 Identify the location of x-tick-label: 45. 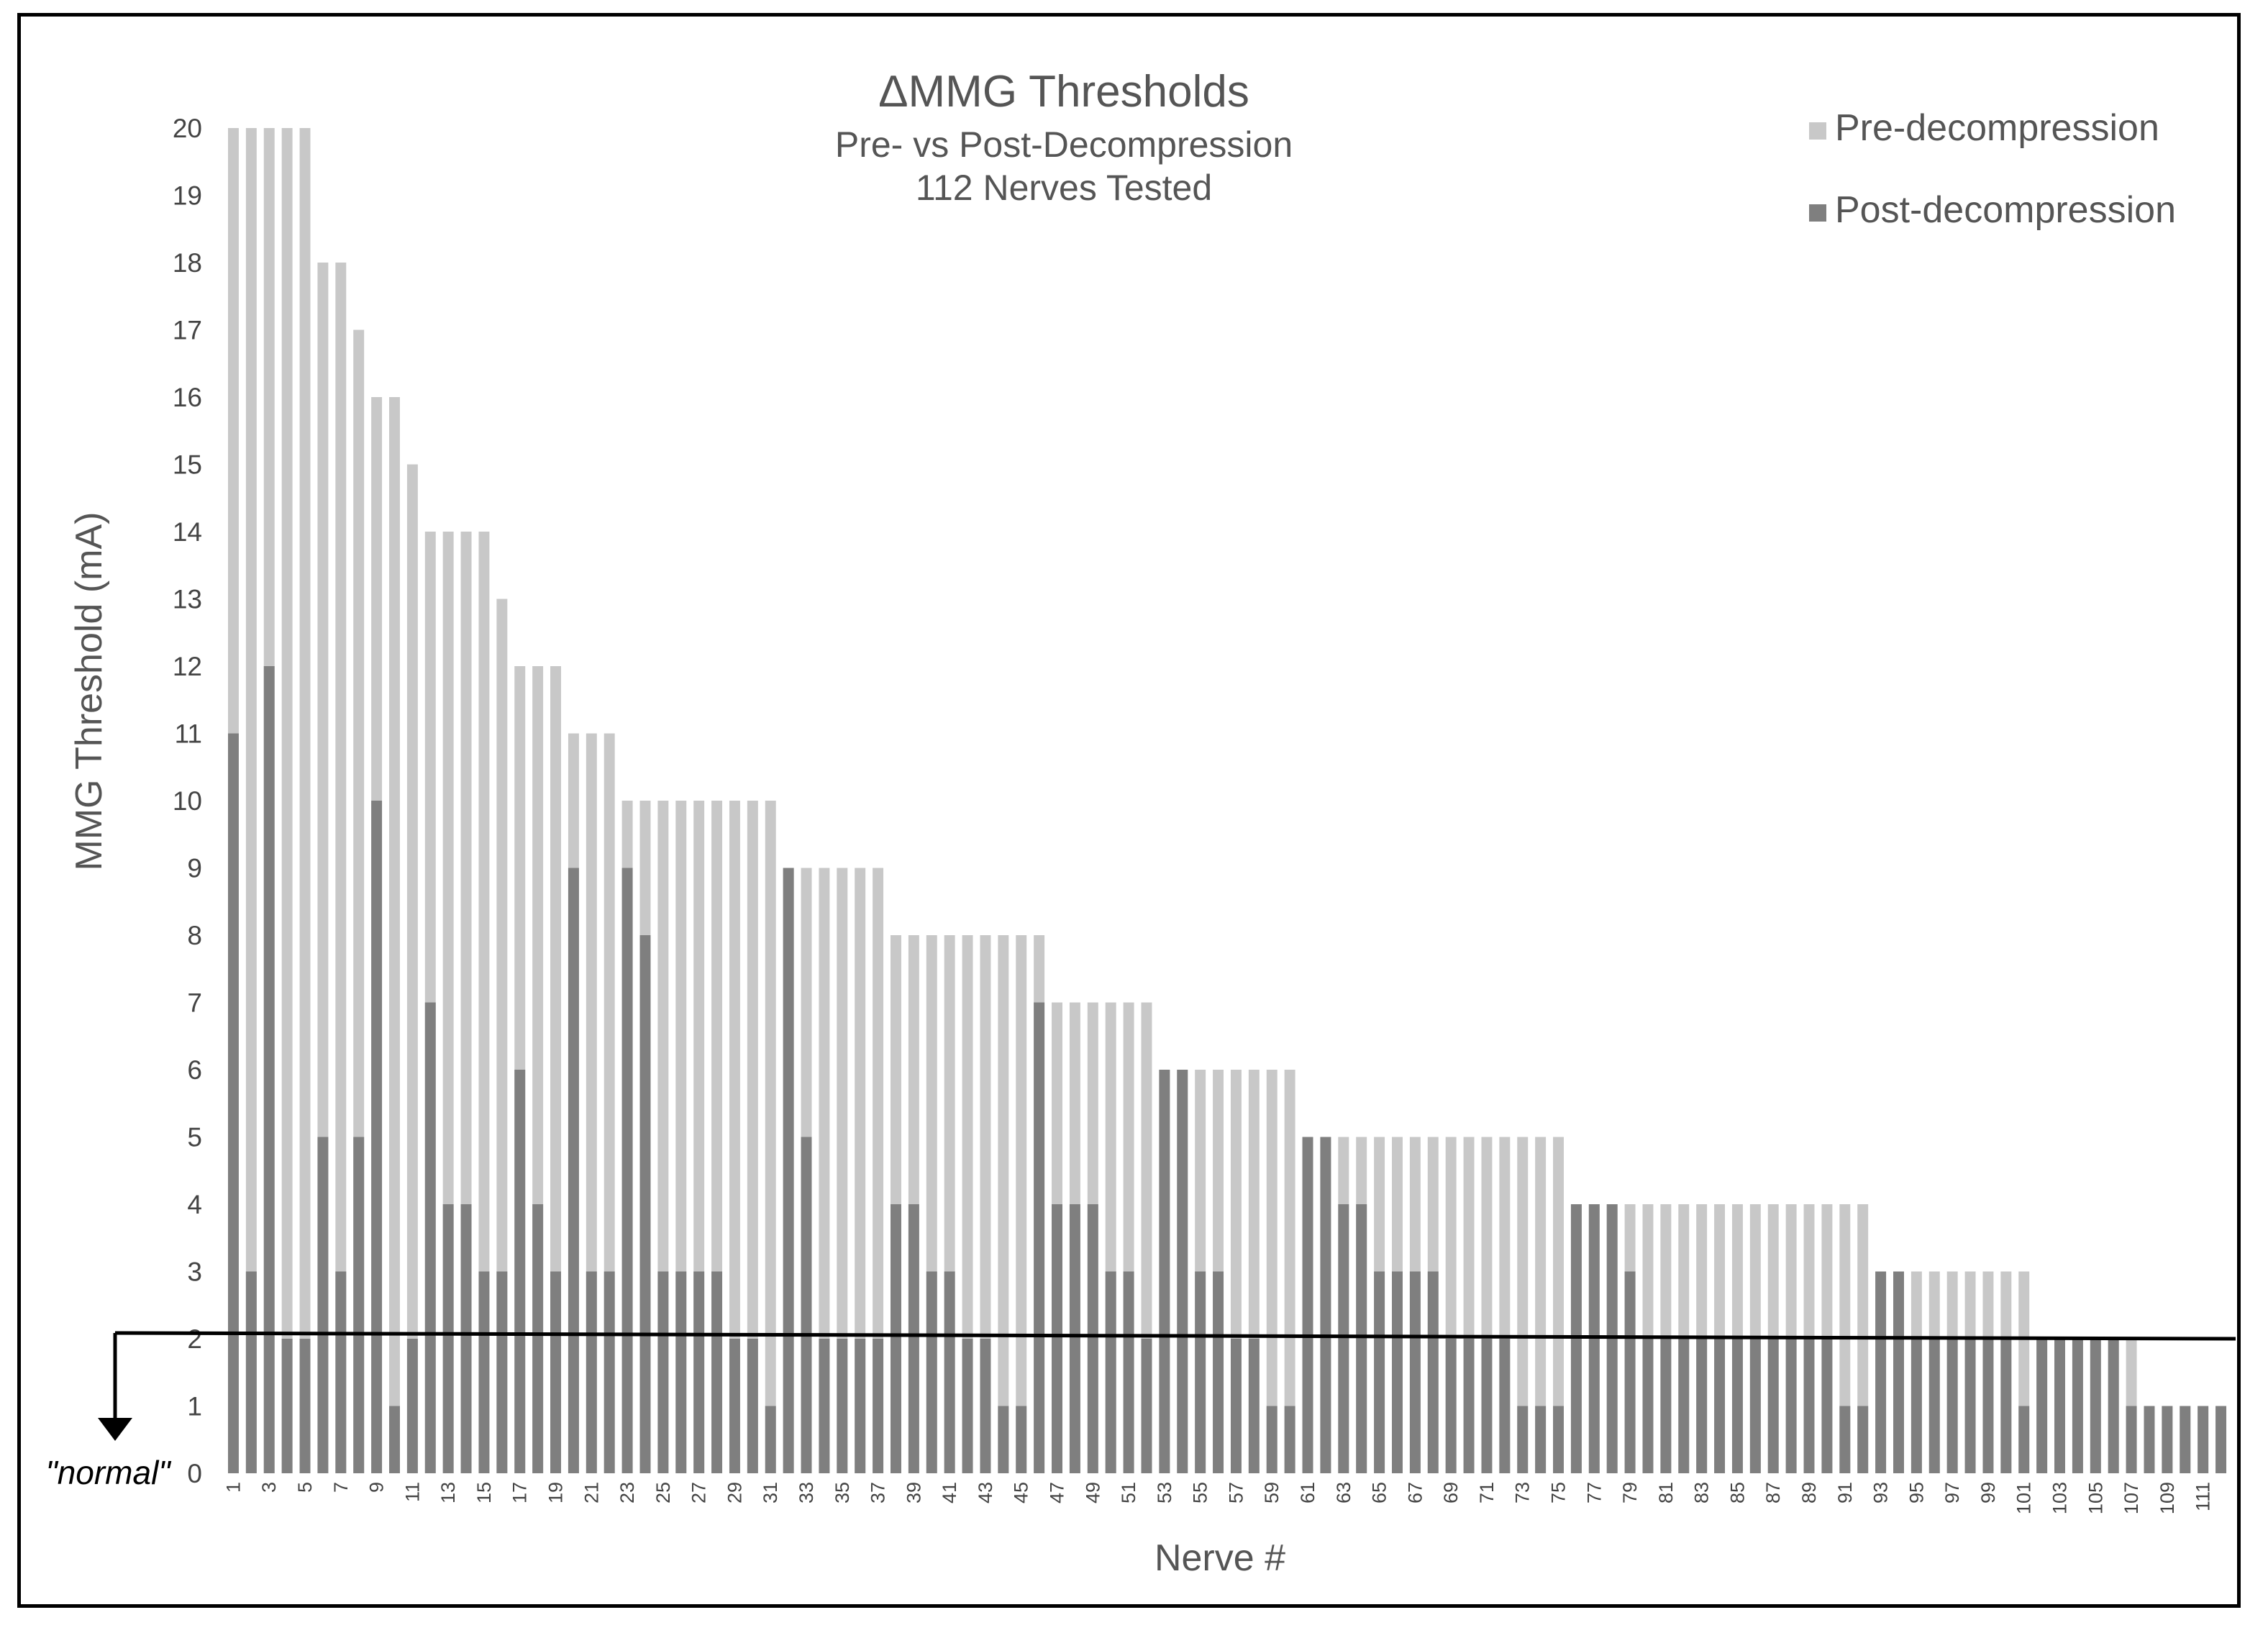
(1022, 1492).